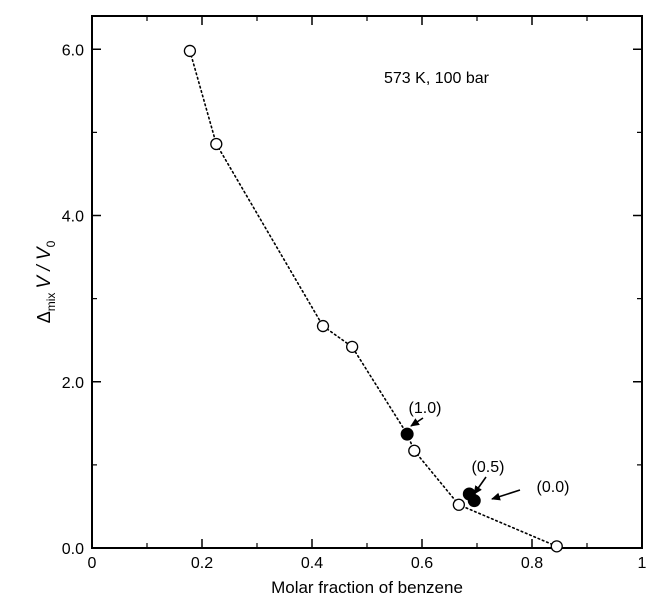 This screenshot has width=650, height=604. What do you see at coordinates (440, 467) in the screenshot?
I see `filled-circle-markers` at bounding box center [440, 467].